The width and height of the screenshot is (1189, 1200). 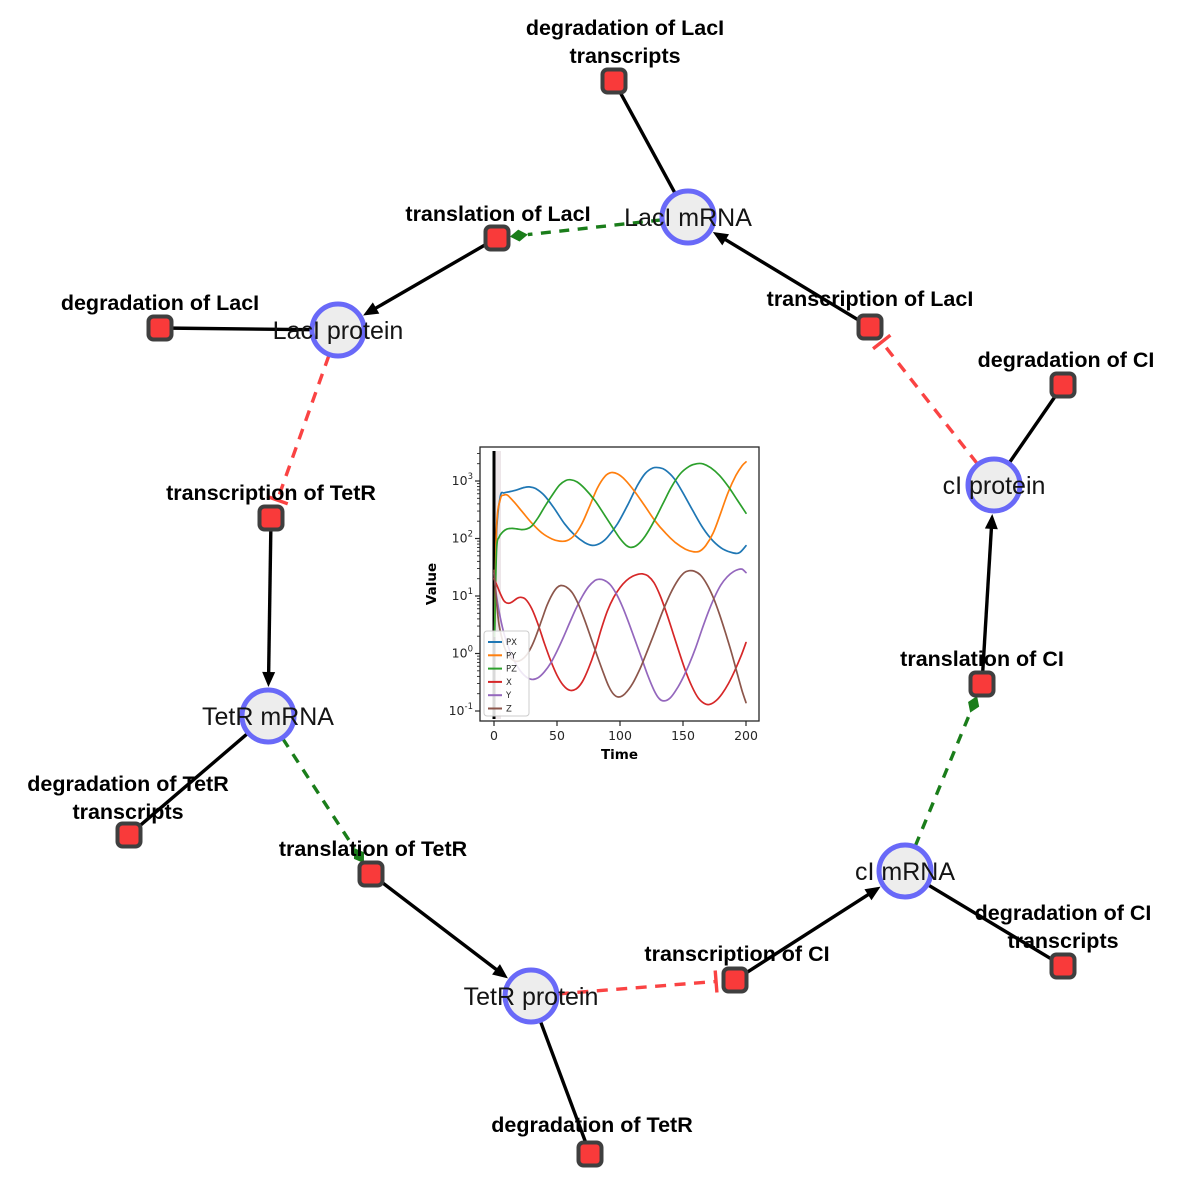 I want to click on plot-legend: PX PY PZ XYZ, so click(x=506, y=673).